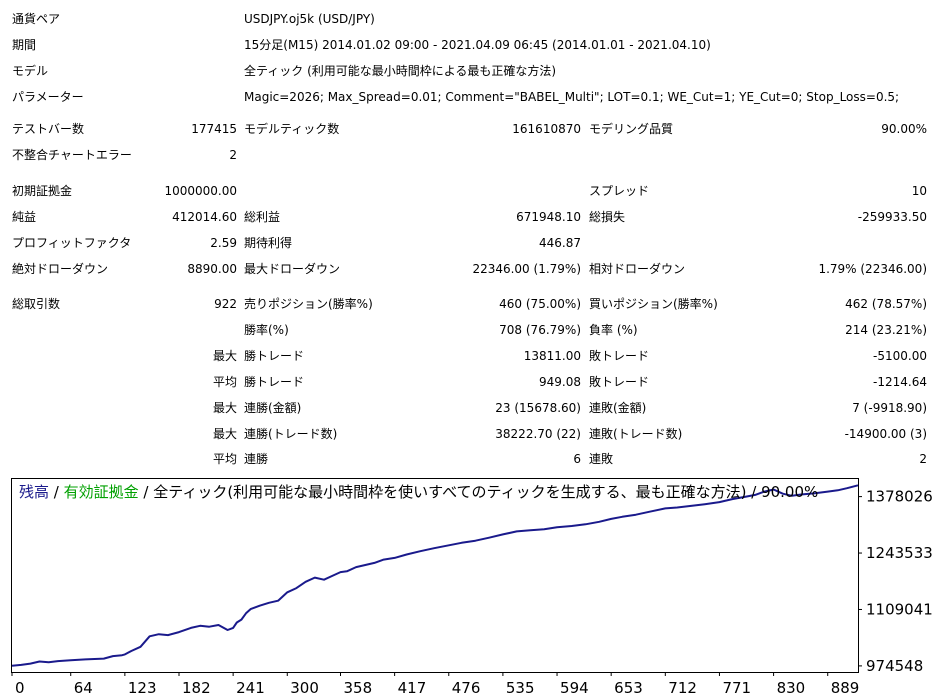 This screenshot has height=699, width=944. Describe the element at coordinates (36, 304) in the screenshot. I see `label-total-trades: 総取引数` at that location.